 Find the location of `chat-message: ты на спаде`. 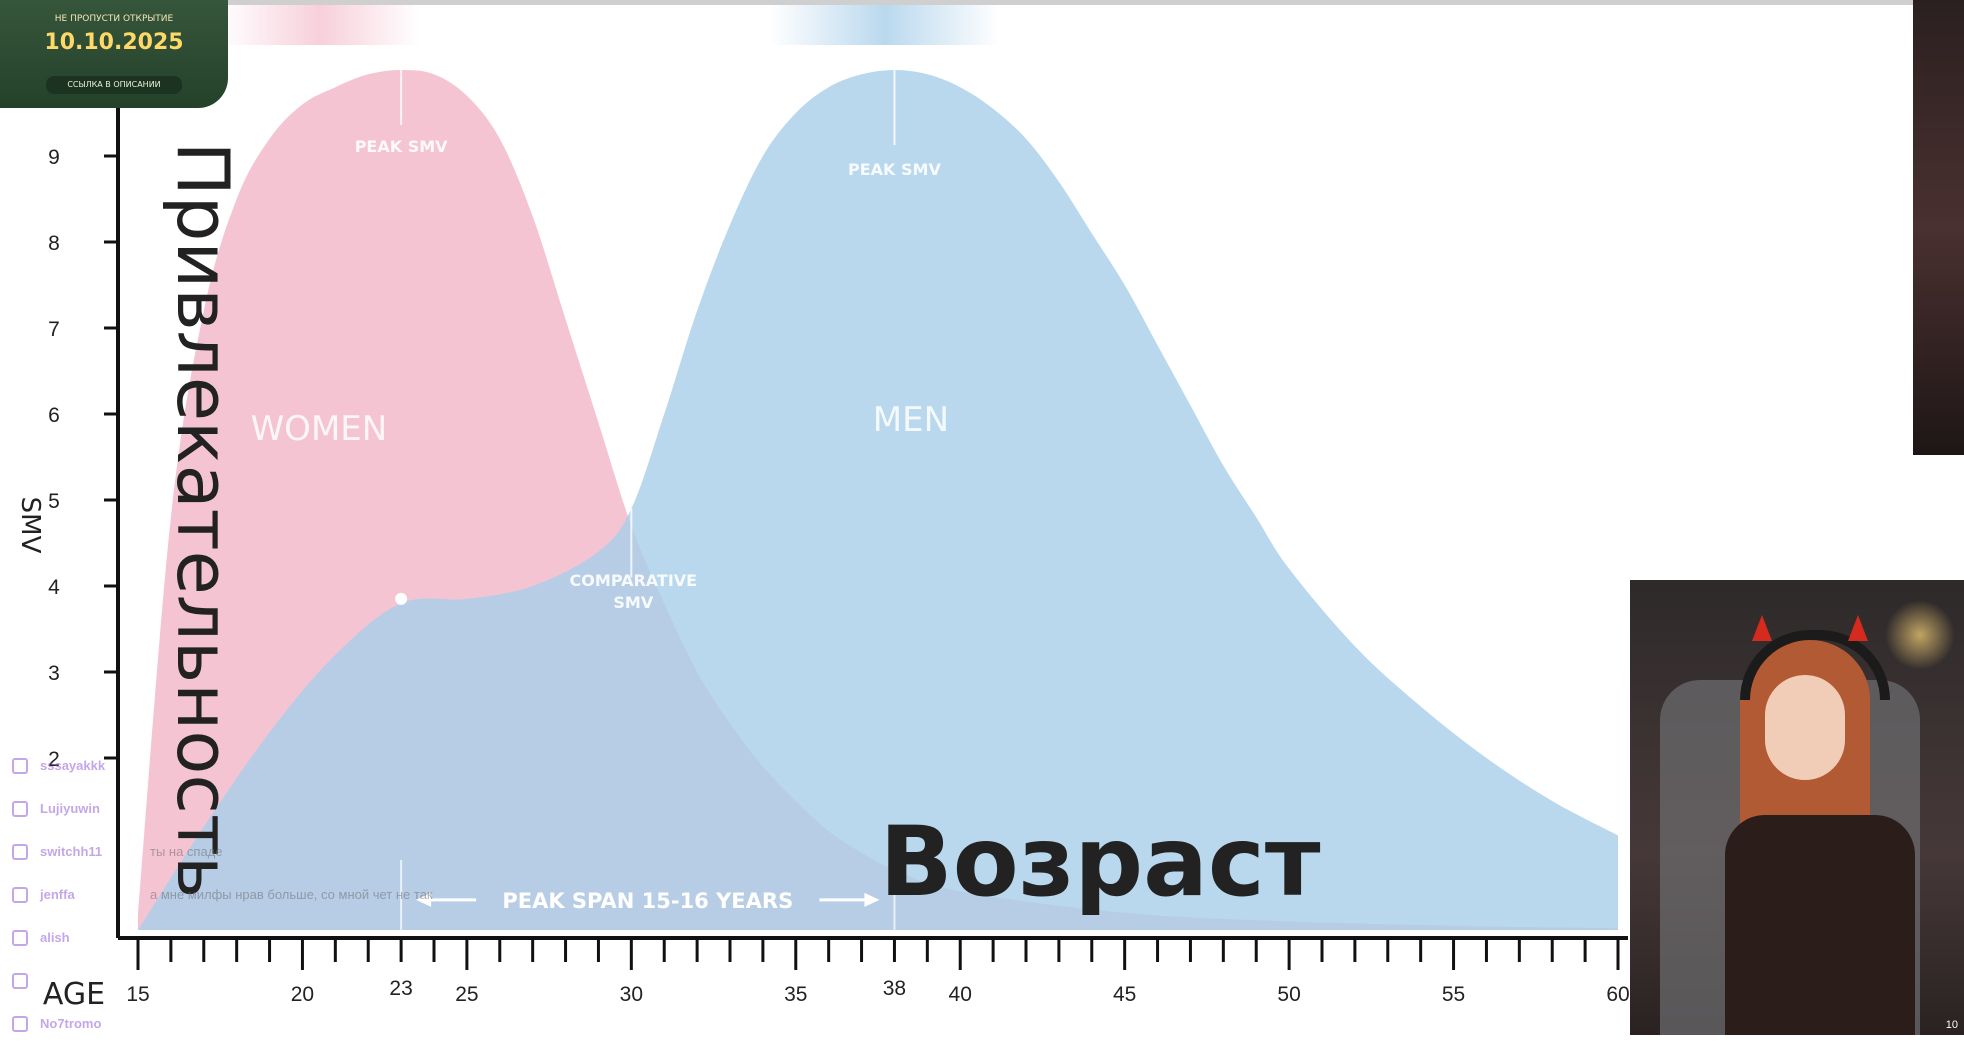

chat-message: ты на спаде is located at coordinates (186, 851).